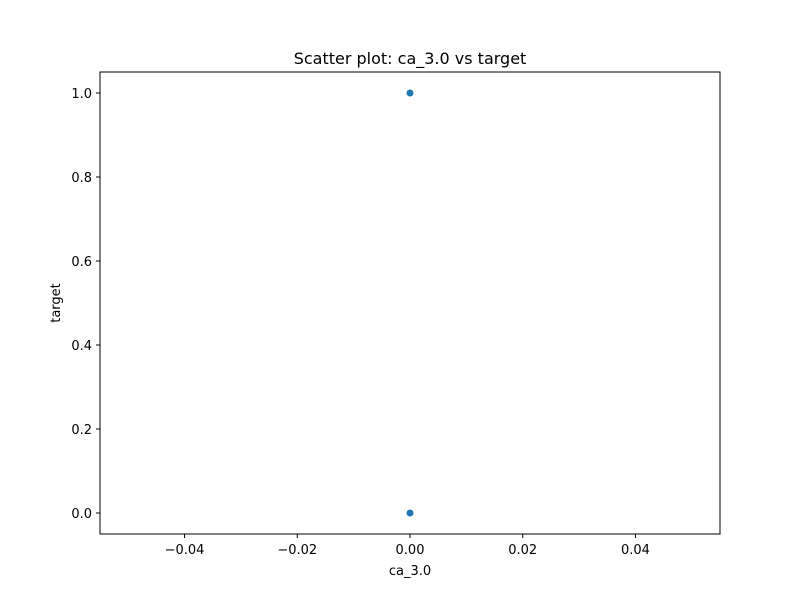  I want to click on x-axis: −0.04 −0.02 0.00 0.02 0.04, so click(407, 546).